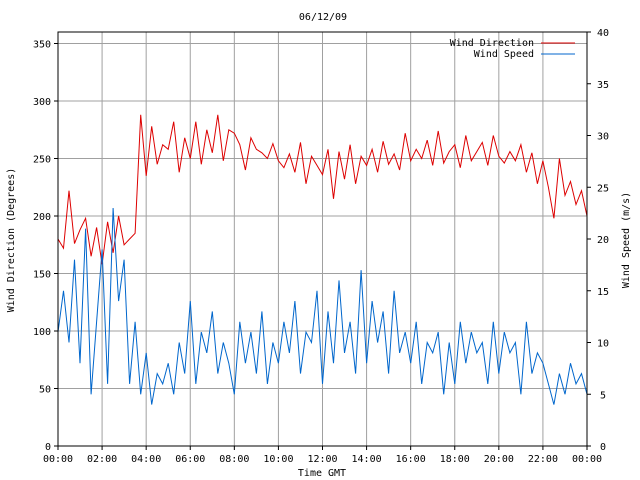 The image size is (640, 480). I want to click on x-tick-label: 06:00, so click(190, 459).